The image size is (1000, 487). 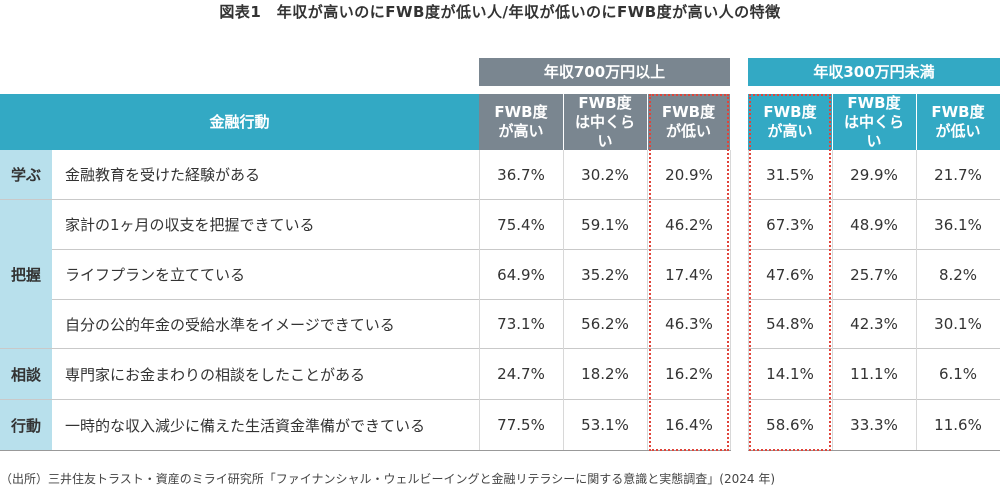 I want to click on value-cell: 29.9%, so click(x=874, y=174).